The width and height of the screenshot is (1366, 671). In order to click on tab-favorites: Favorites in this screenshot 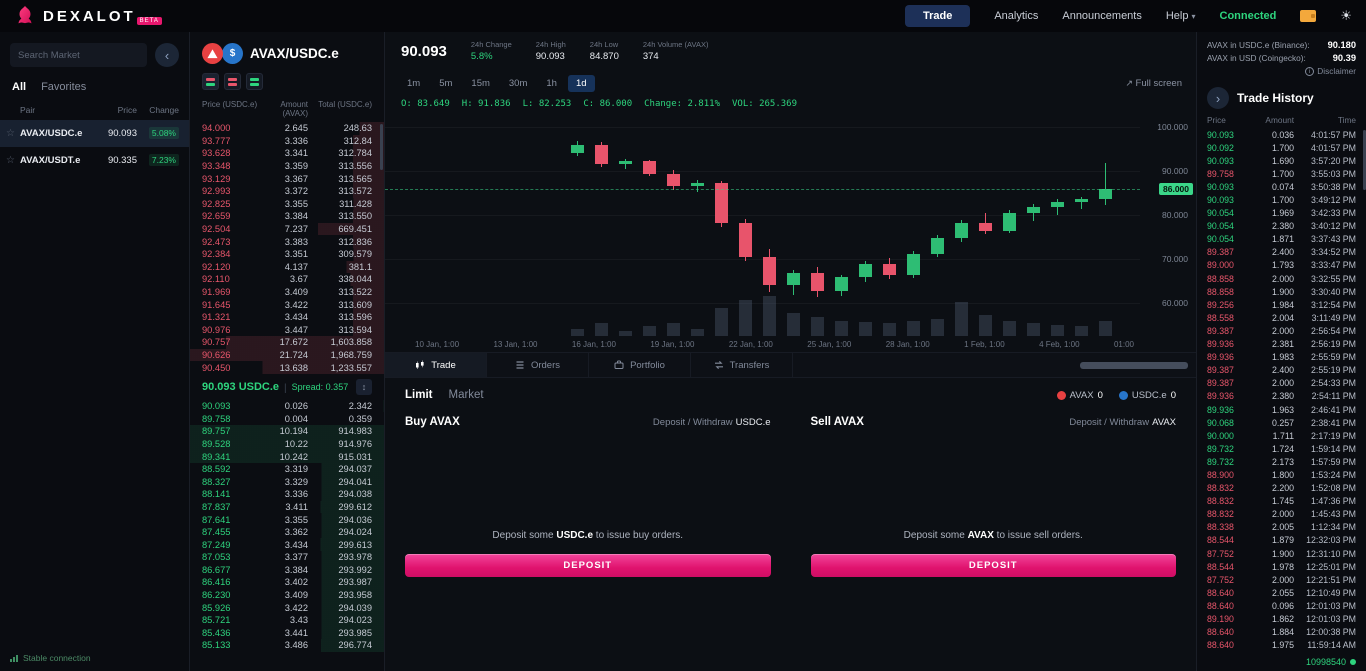, I will do `click(64, 87)`.